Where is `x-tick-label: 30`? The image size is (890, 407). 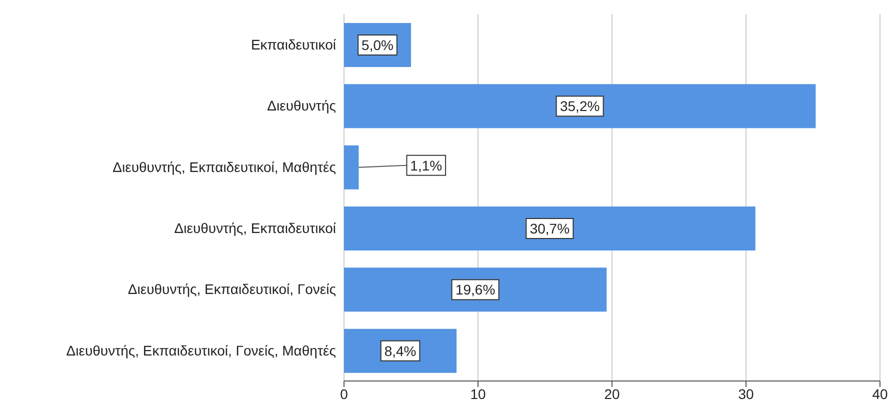 x-tick-label: 30 is located at coordinates (746, 394).